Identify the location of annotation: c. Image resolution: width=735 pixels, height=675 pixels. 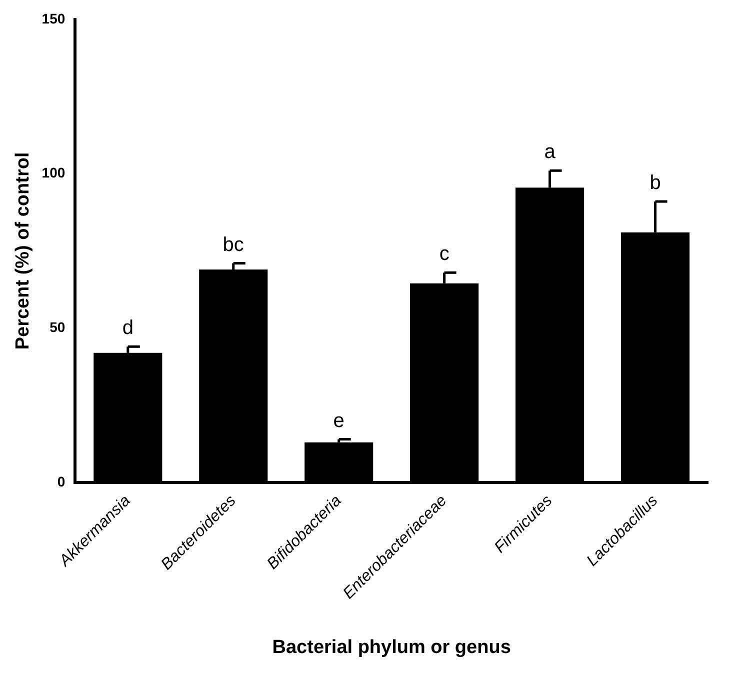
(444, 254).